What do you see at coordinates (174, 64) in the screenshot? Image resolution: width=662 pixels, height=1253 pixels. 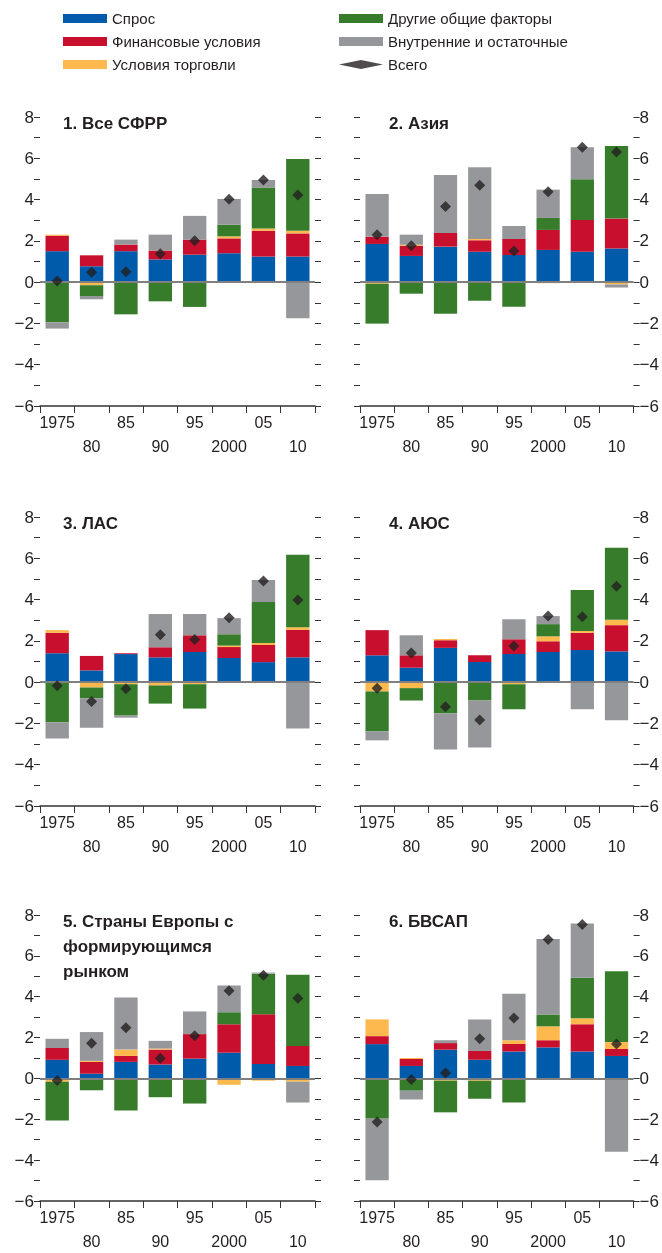 I see `legend-label: Условия торговли` at bounding box center [174, 64].